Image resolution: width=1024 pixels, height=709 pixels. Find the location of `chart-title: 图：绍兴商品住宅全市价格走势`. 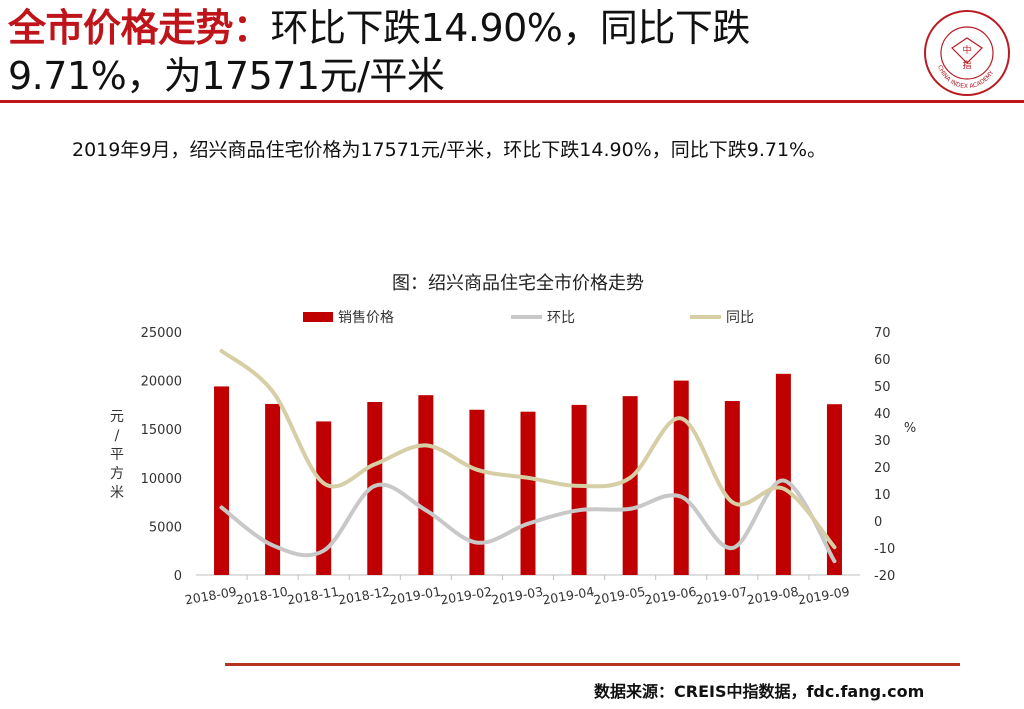

chart-title: 图：绍兴商品住宅全市价格走势 is located at coordinates (518, 283).